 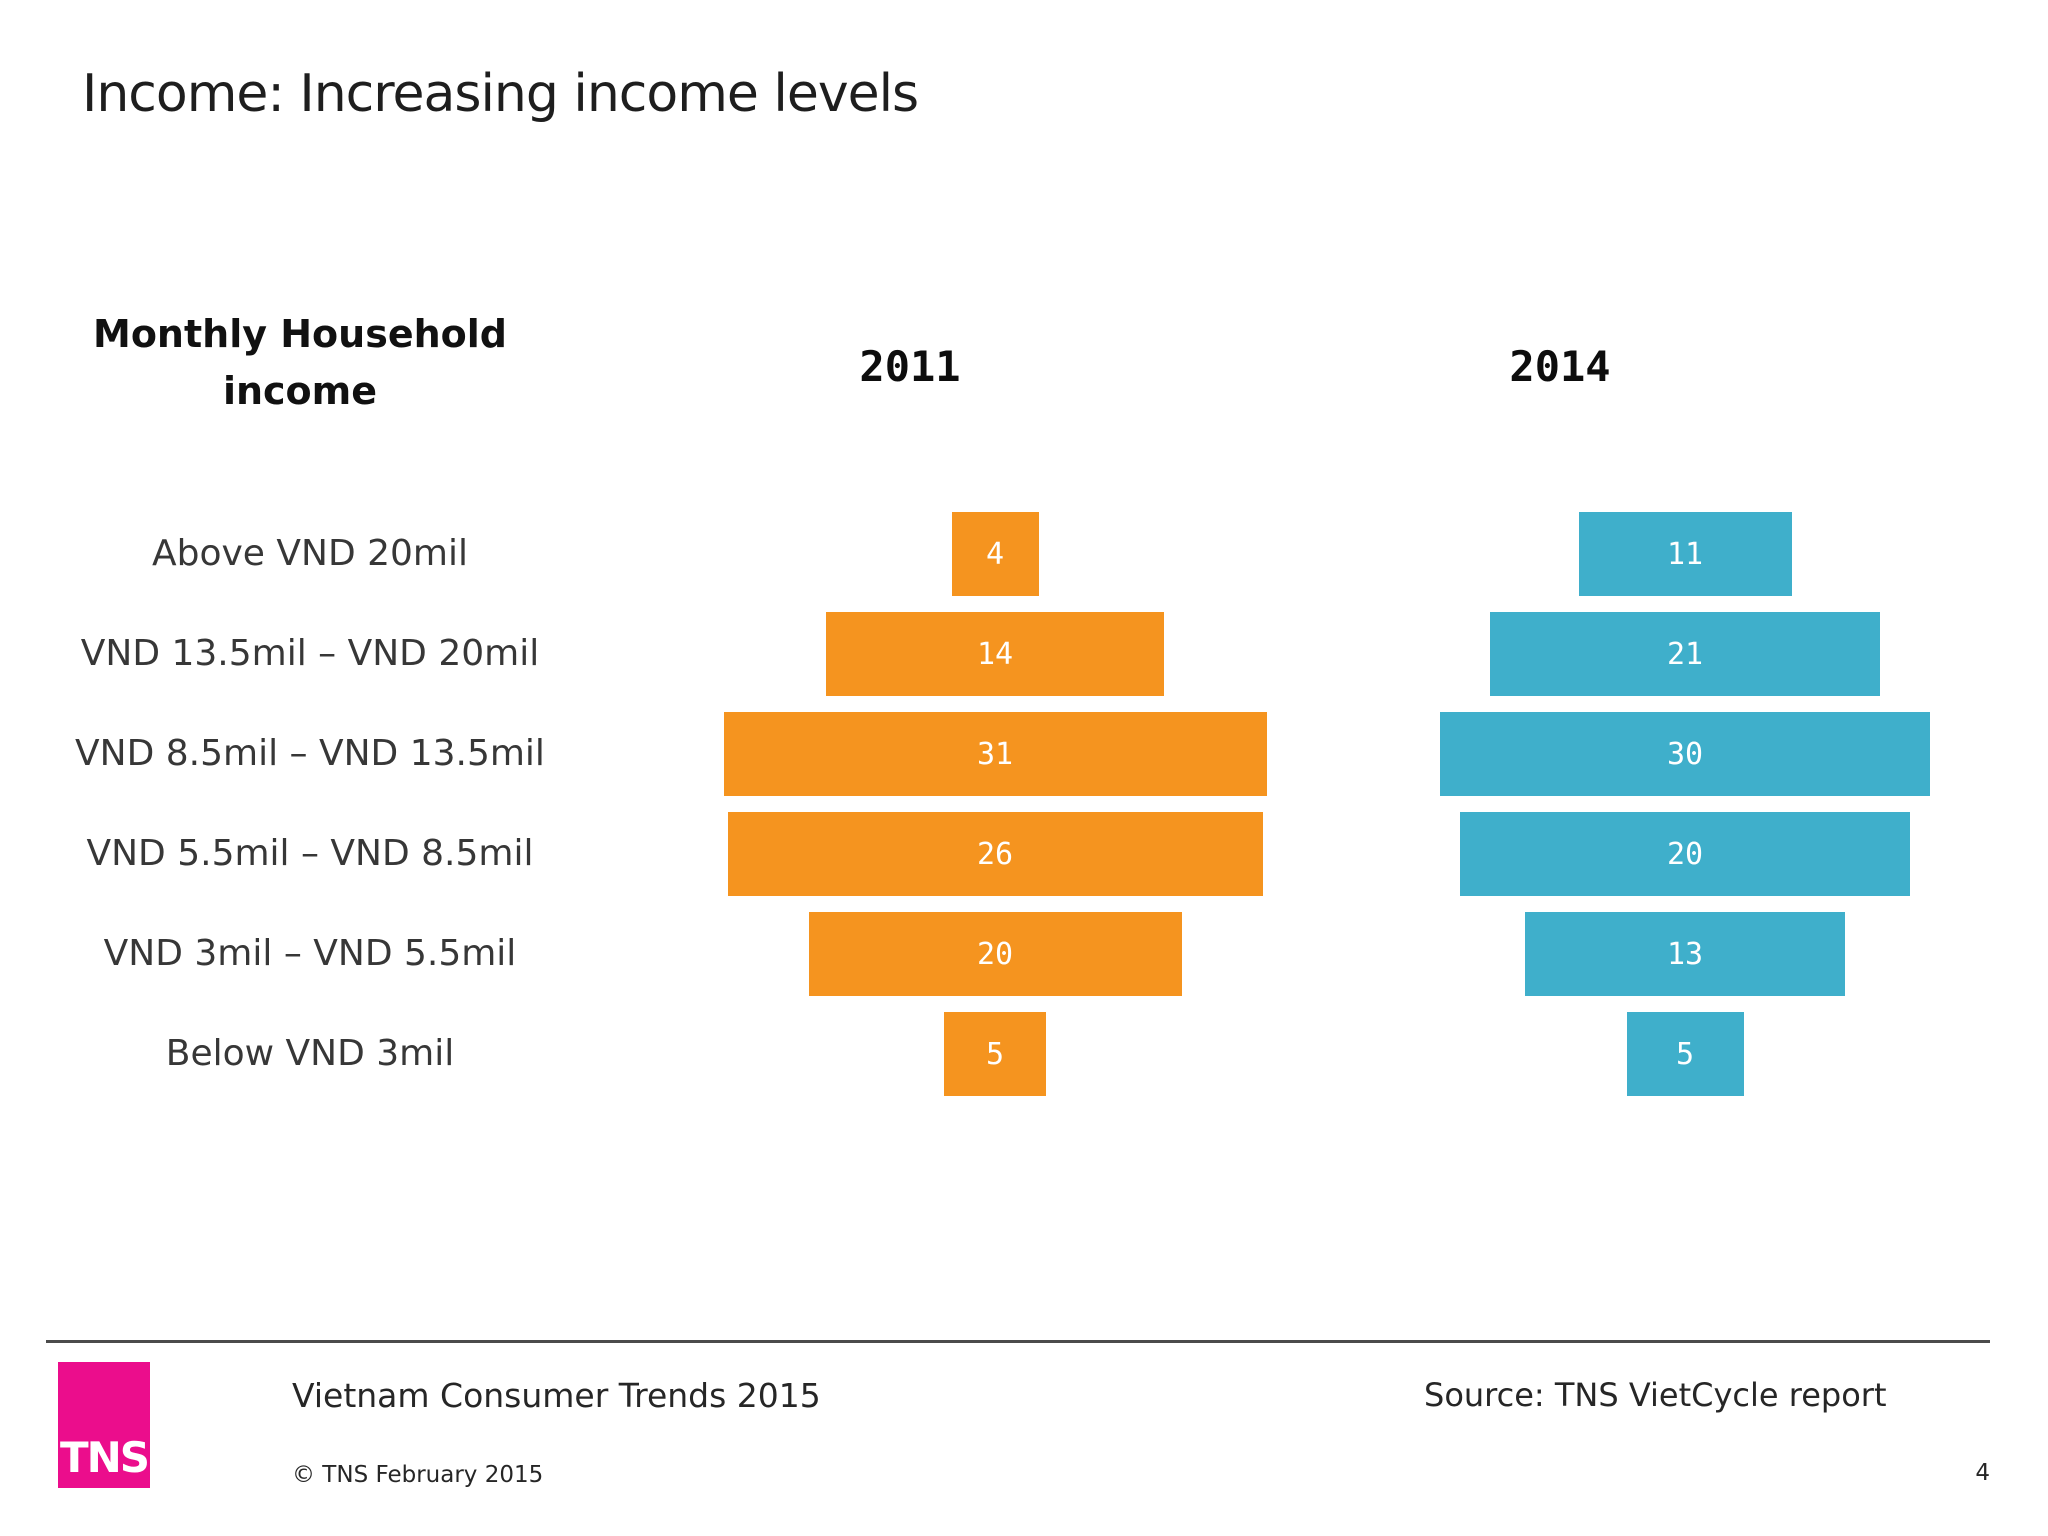 I want to click on bar-value-label: 26, so click(x=995, y=854).